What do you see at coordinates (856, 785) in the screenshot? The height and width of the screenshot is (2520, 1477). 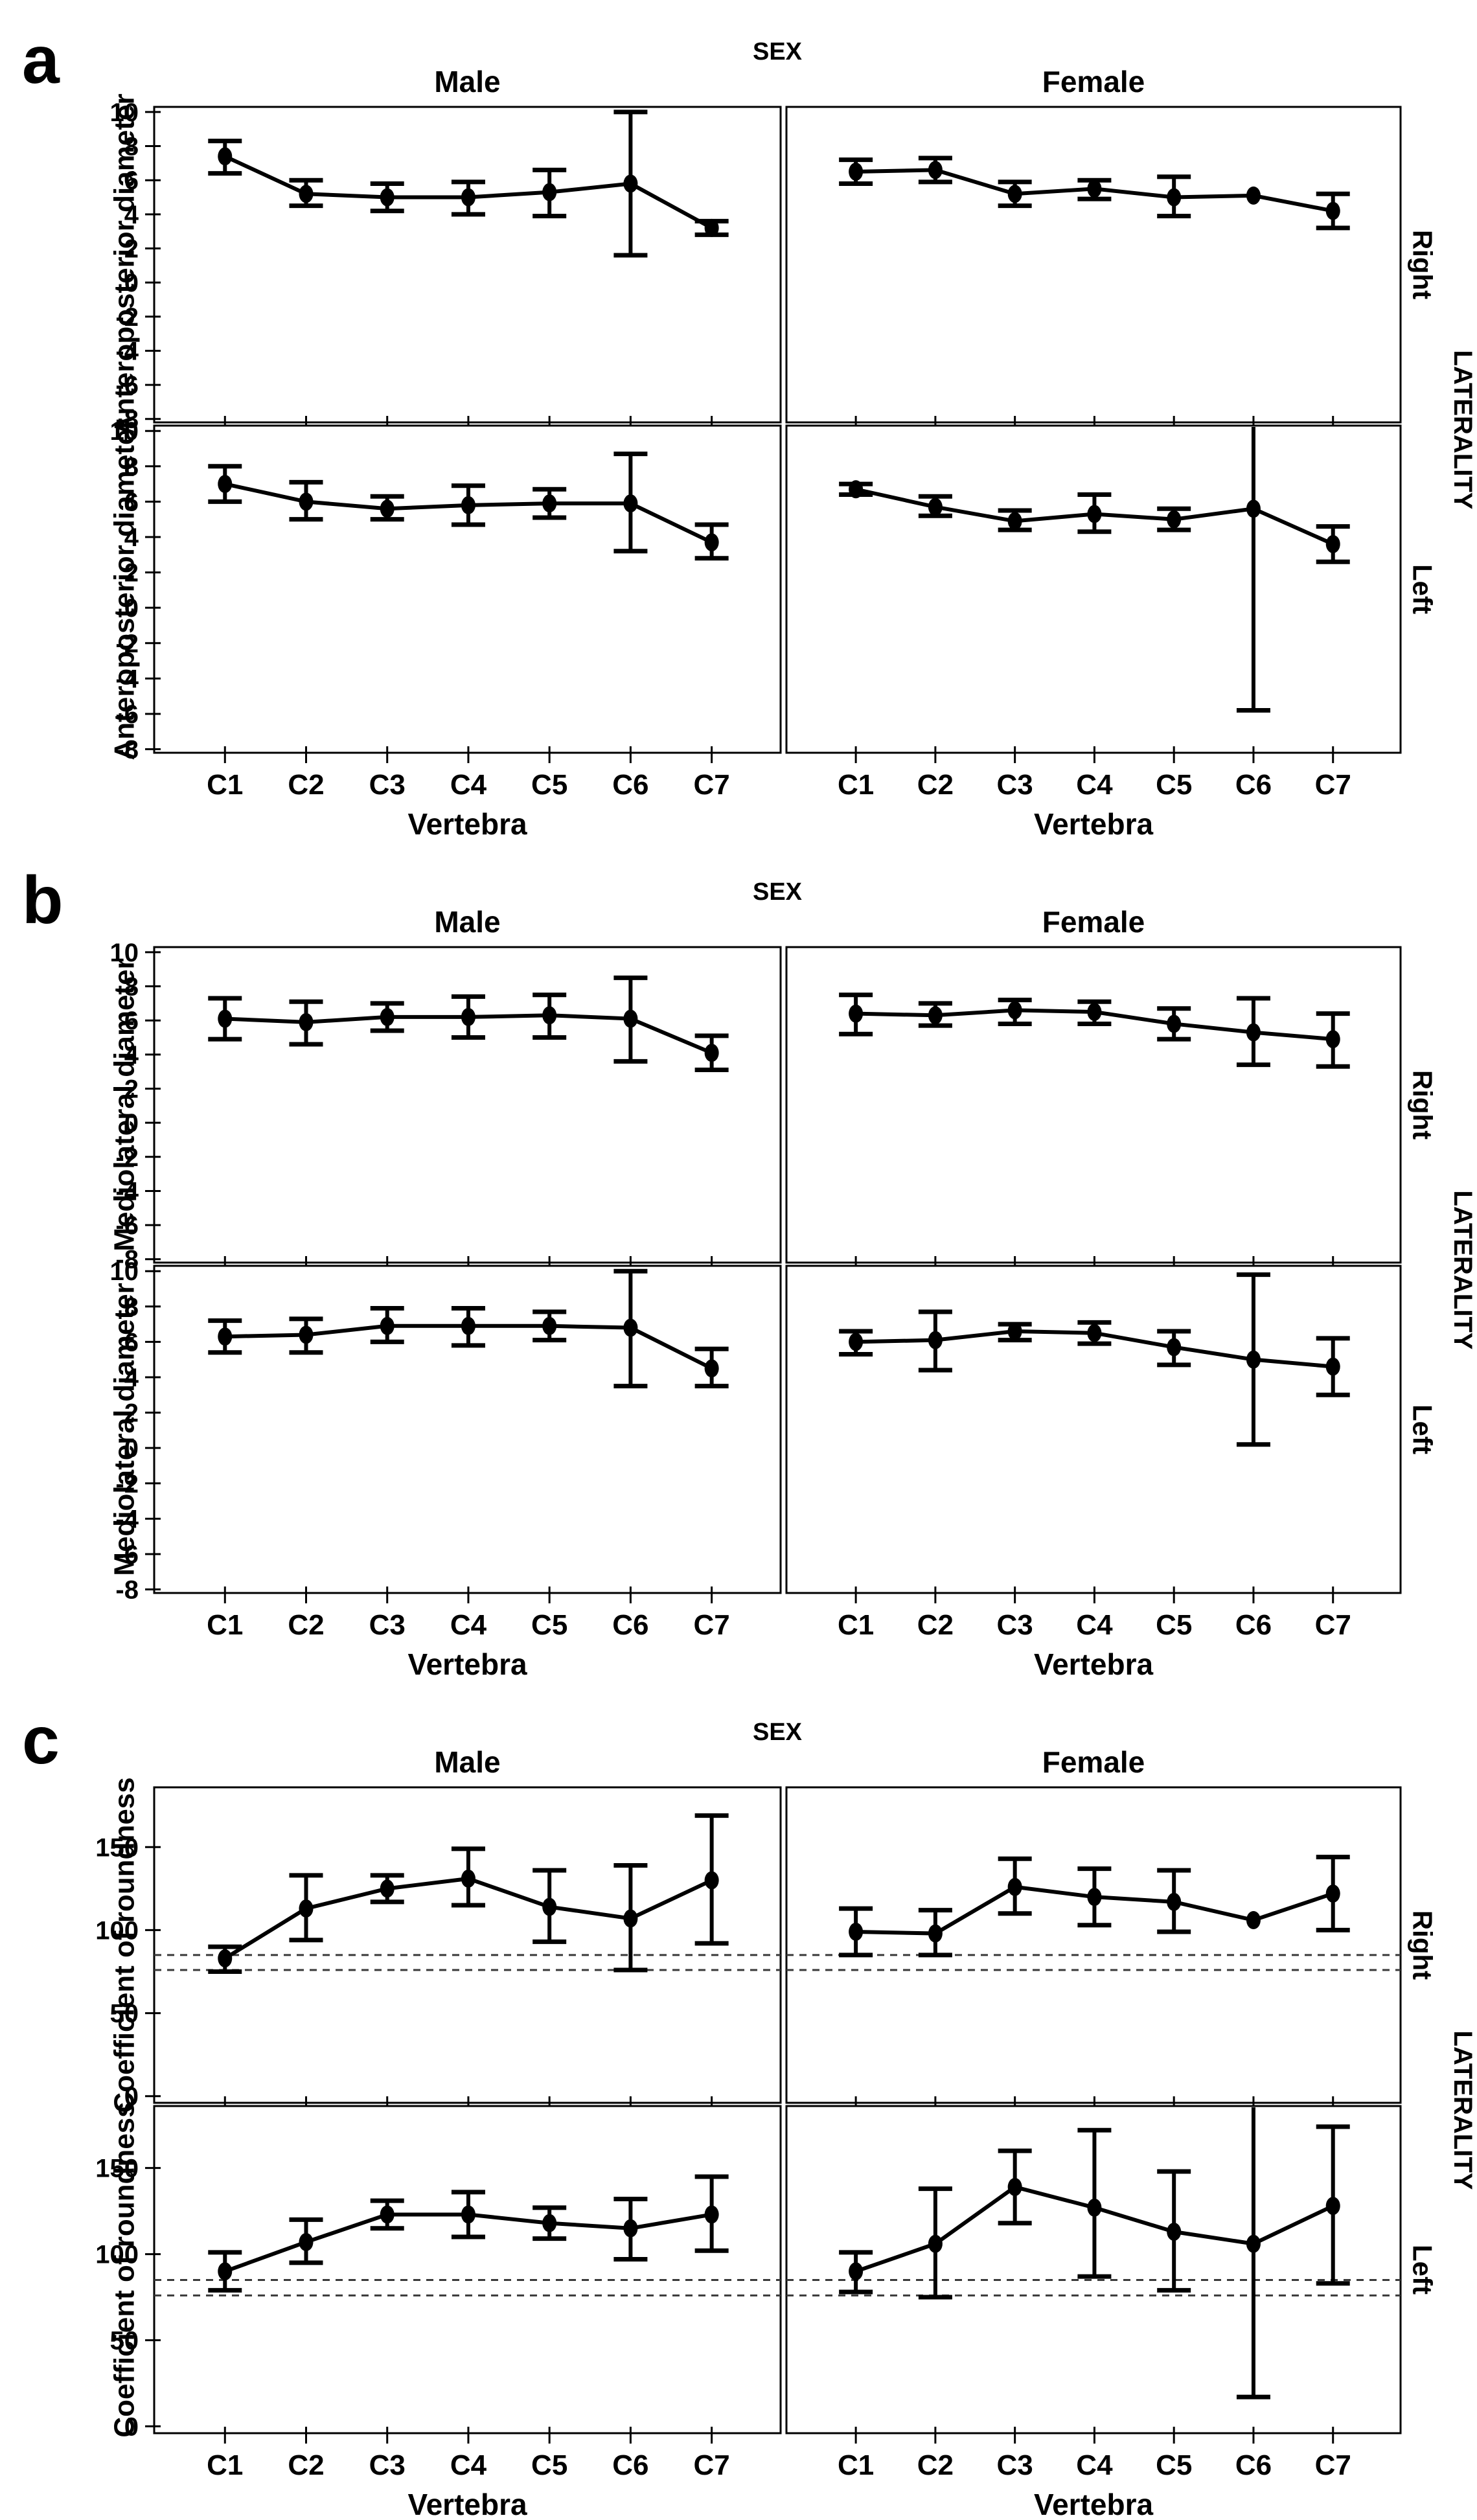 I see `x-tick-label: C1` at bounding box center [856, 785].